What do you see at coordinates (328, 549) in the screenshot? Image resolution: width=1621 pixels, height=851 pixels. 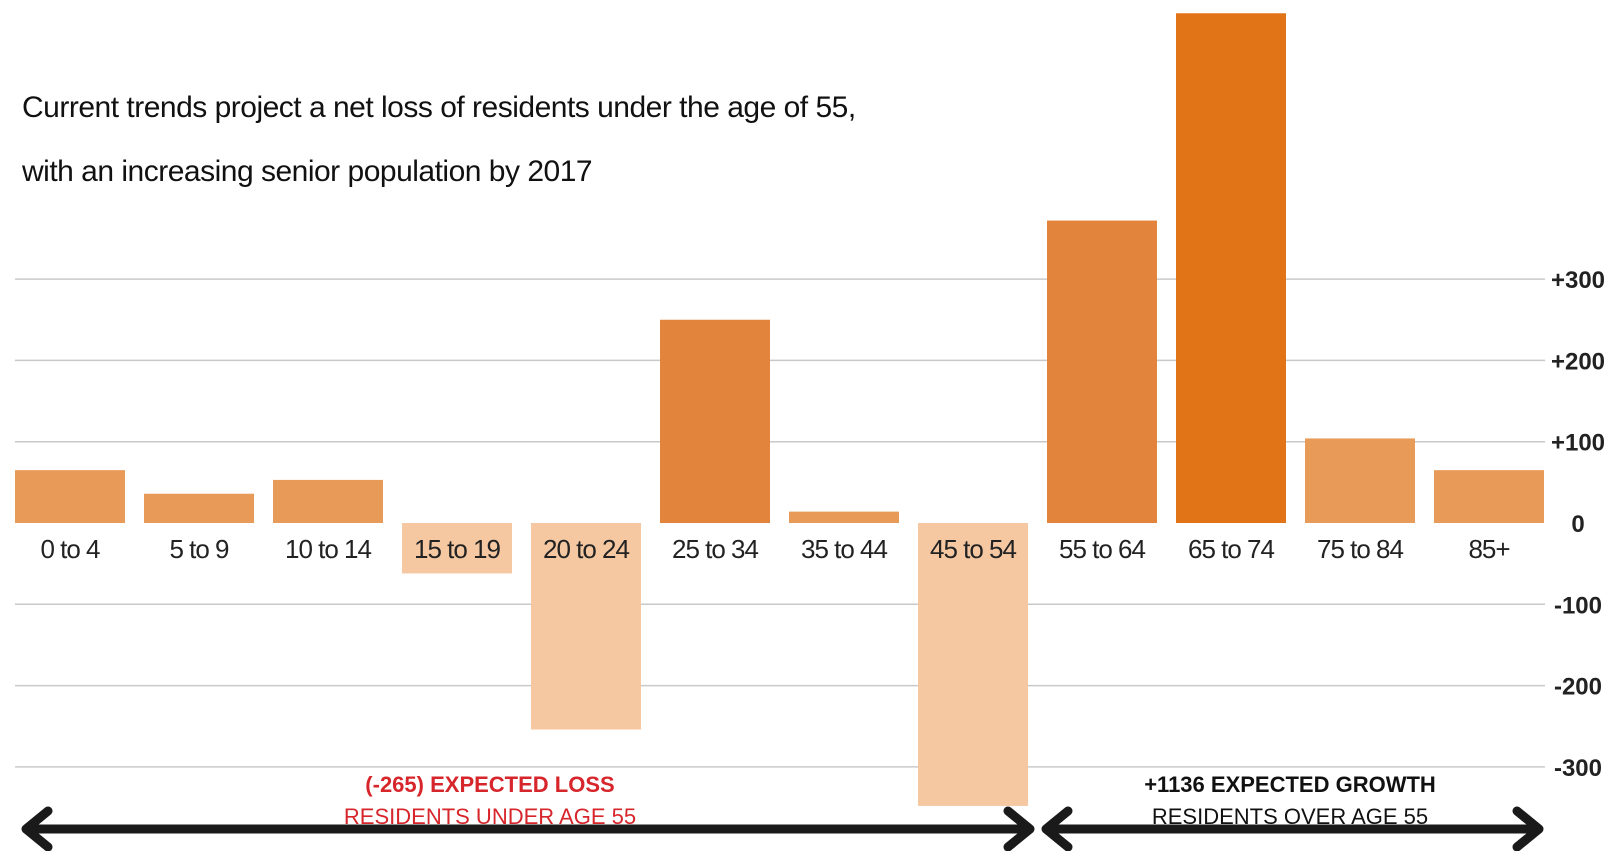 I see `category-label: 10 to 14` at bounding box center [328, 549].